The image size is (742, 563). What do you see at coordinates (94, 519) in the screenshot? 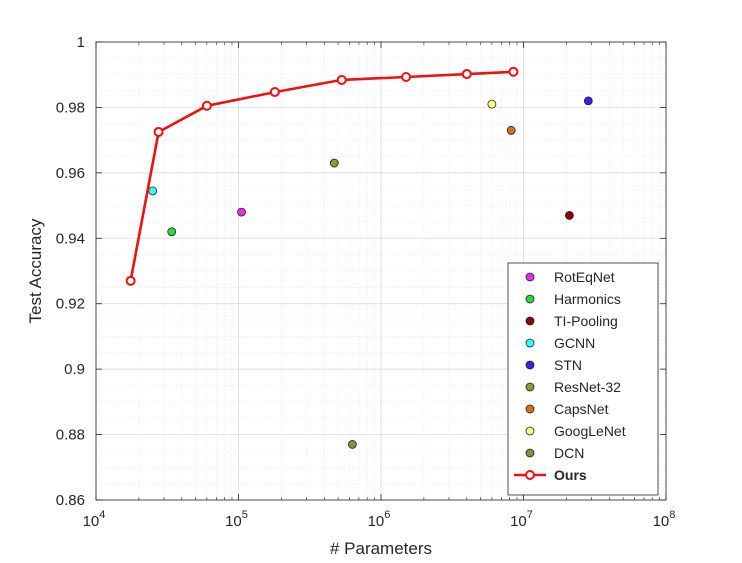
I see `x-tick-label: 10⁴` at bounding box center [94, 519].